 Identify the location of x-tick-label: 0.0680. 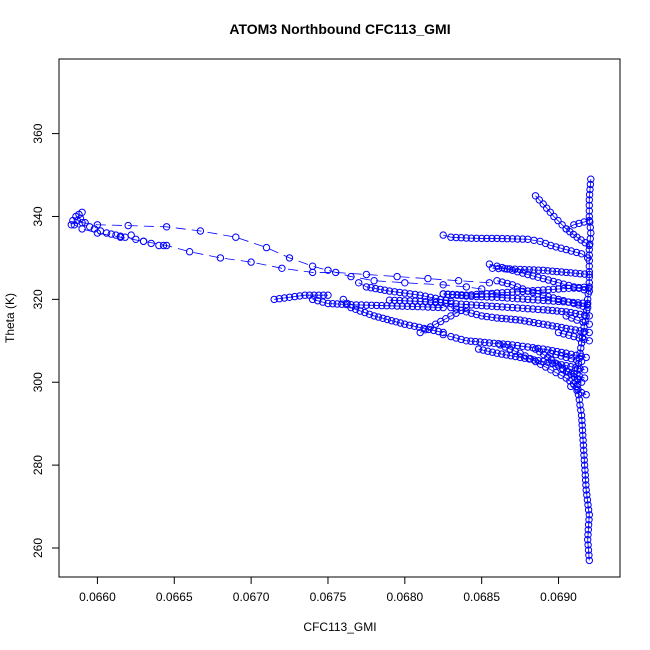
(404, 597).